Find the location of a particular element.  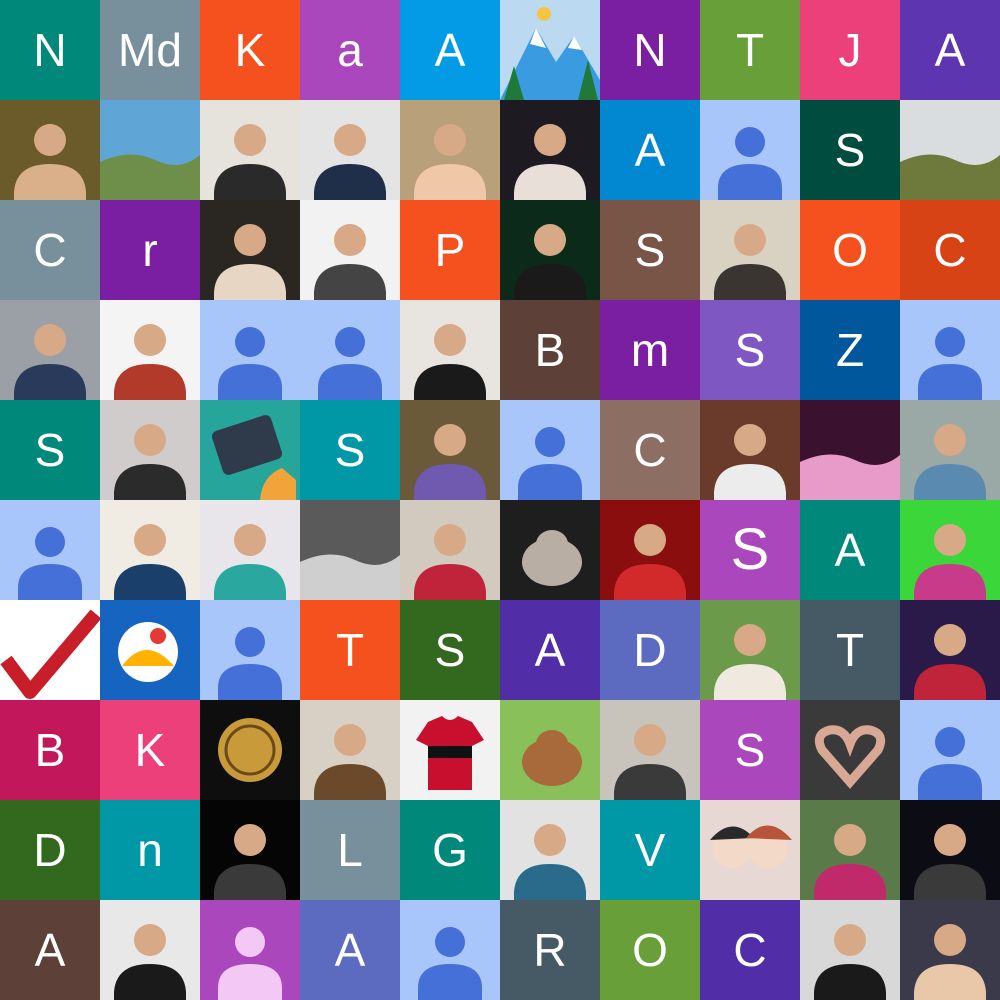

avatar-initial: D is located at coordinates (50, 850).